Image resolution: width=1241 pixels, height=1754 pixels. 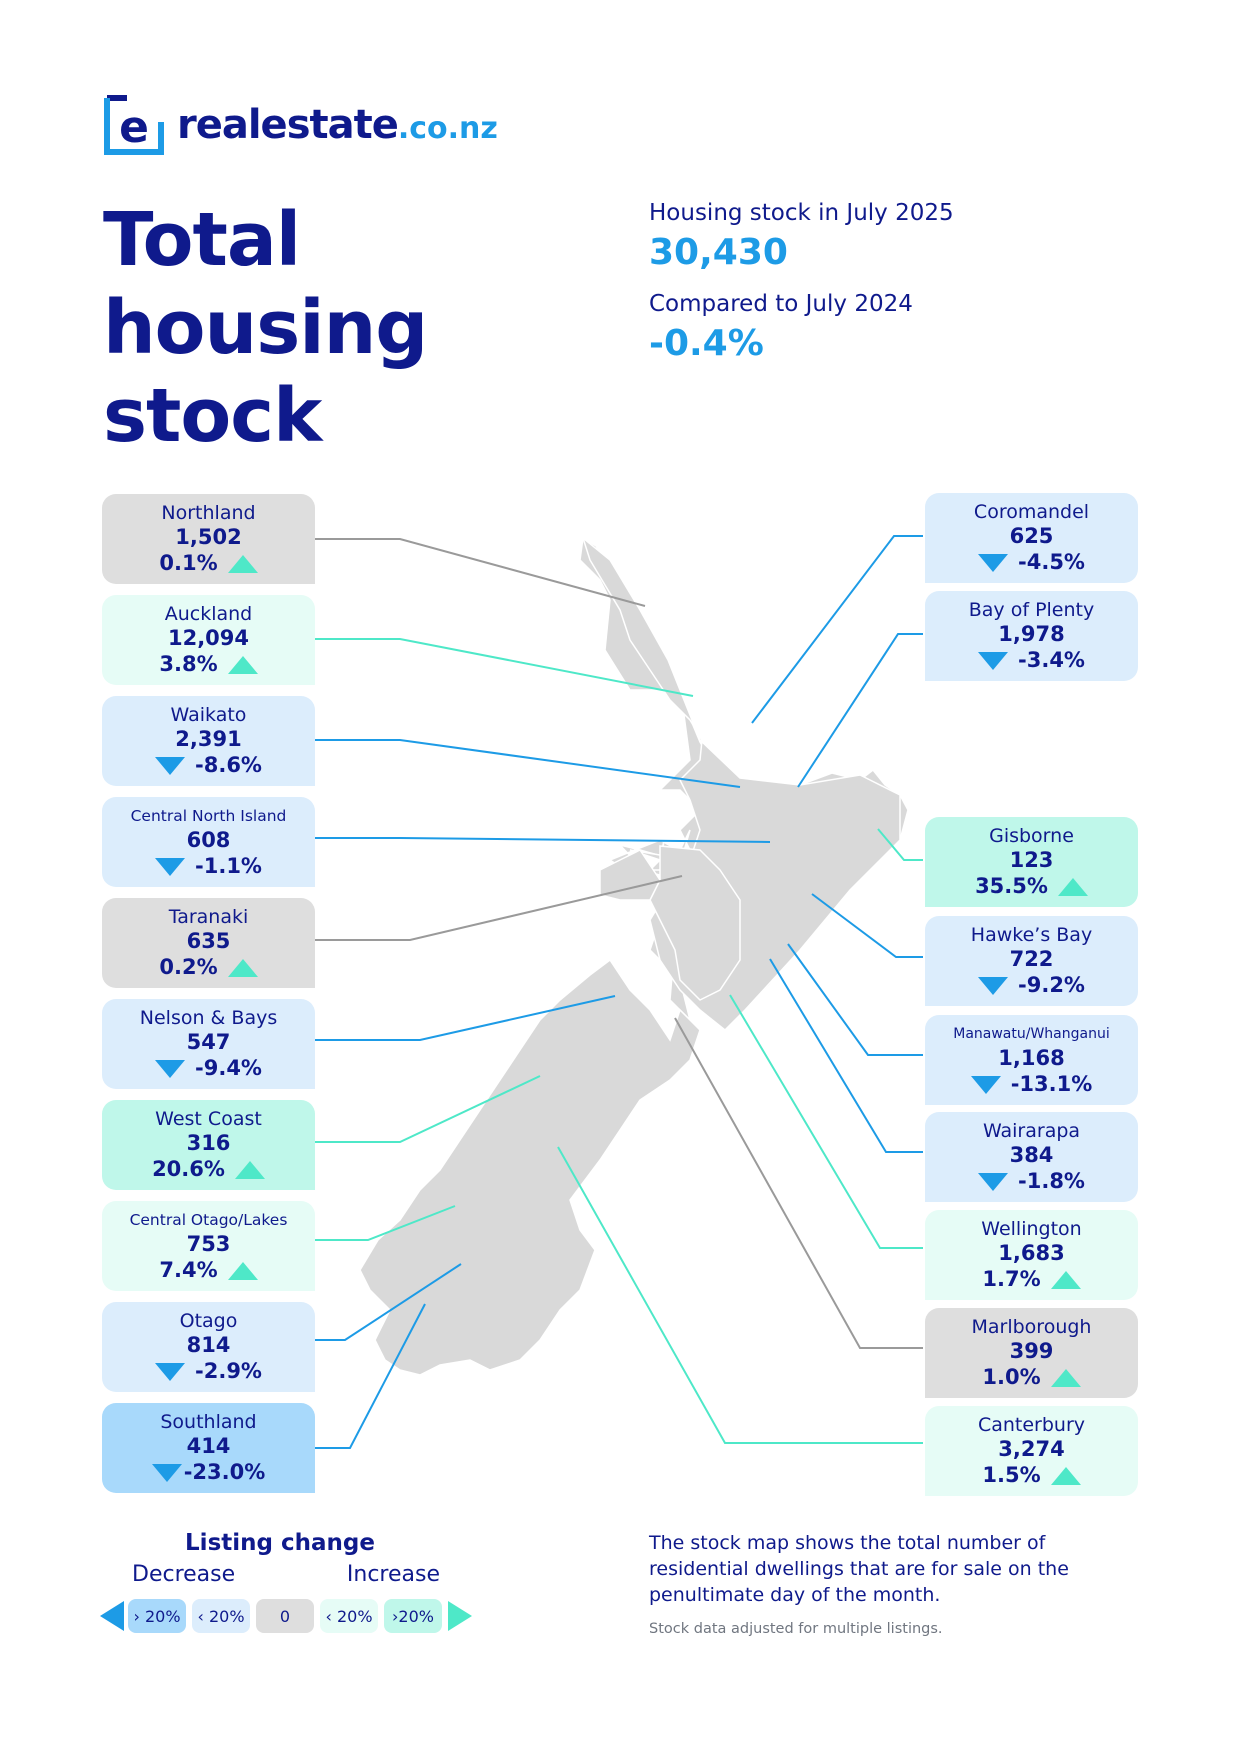 What do you see at coordinates (413, 1616) in the screenshot?
I see `legend-chip-increase-gt20: ›20%` at bounding box center [413, 1616].